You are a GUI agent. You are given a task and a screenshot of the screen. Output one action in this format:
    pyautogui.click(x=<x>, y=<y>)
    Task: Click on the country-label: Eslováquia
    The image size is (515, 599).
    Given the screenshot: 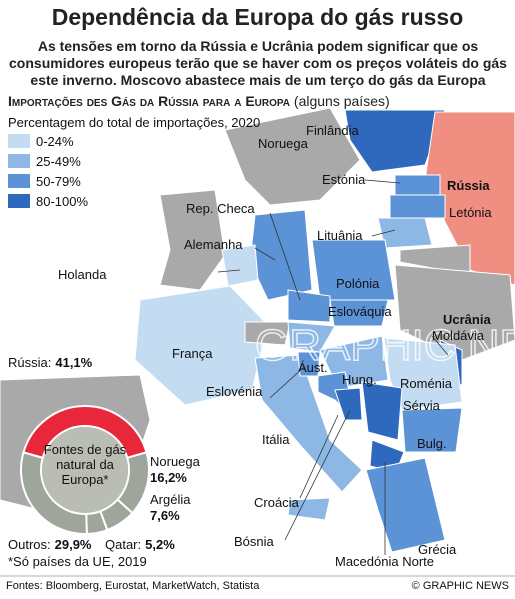 What is the action you would take?
    pyautogui.click(x=360, y=311)
    